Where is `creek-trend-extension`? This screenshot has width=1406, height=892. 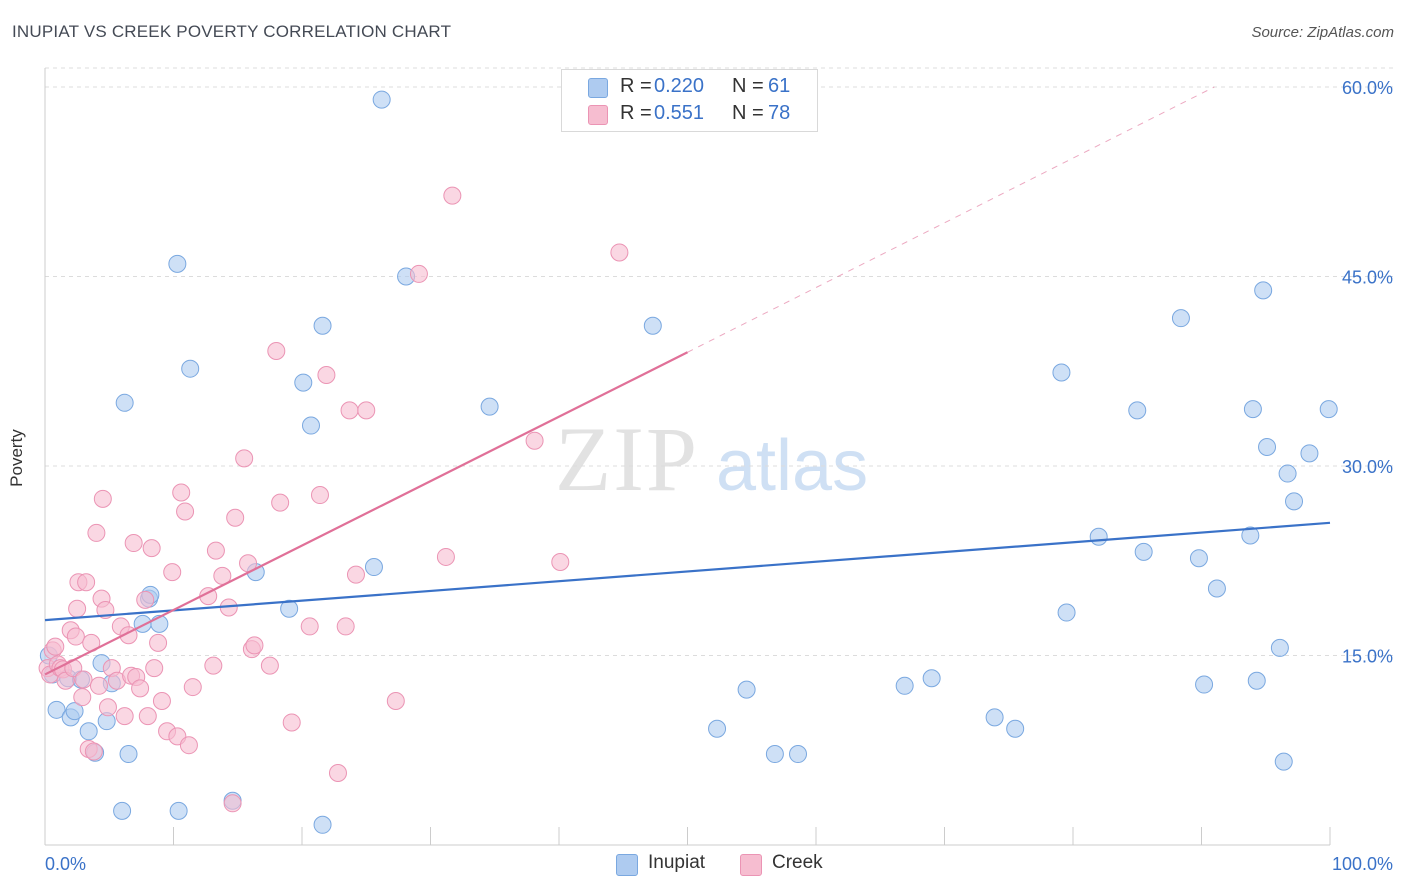
creek-trend-extension is located at coordinates (951, 219).